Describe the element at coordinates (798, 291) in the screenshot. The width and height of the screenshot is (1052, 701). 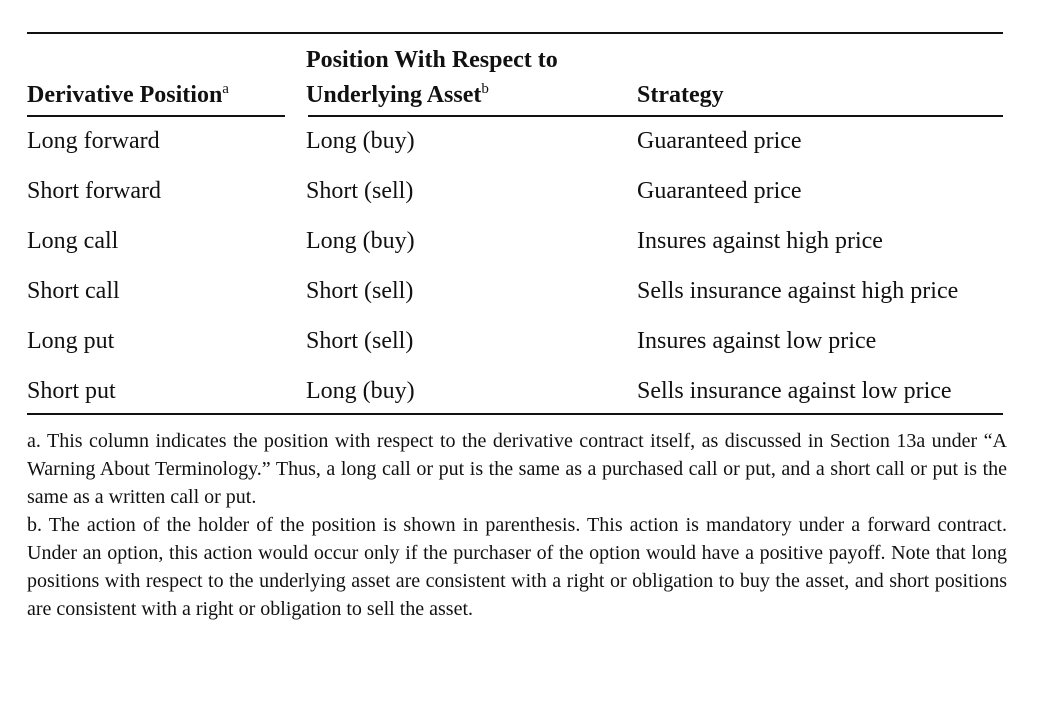
I see `cell-strategy-row4: Sells insurance against high price` at that location.